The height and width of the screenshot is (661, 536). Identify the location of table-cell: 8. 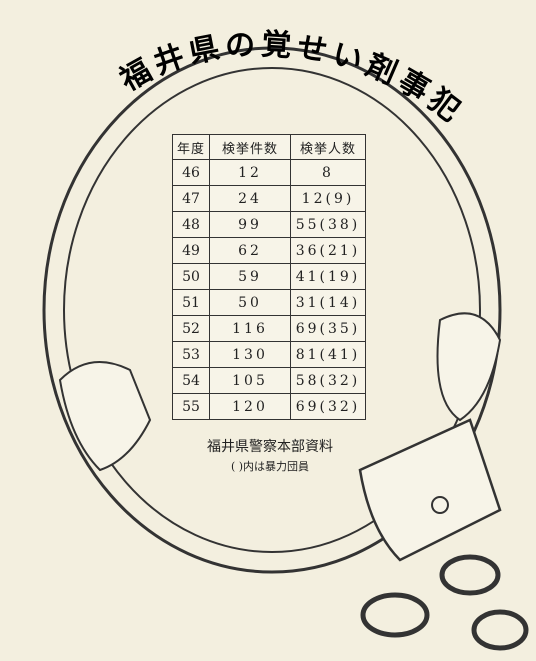
(328, 172).